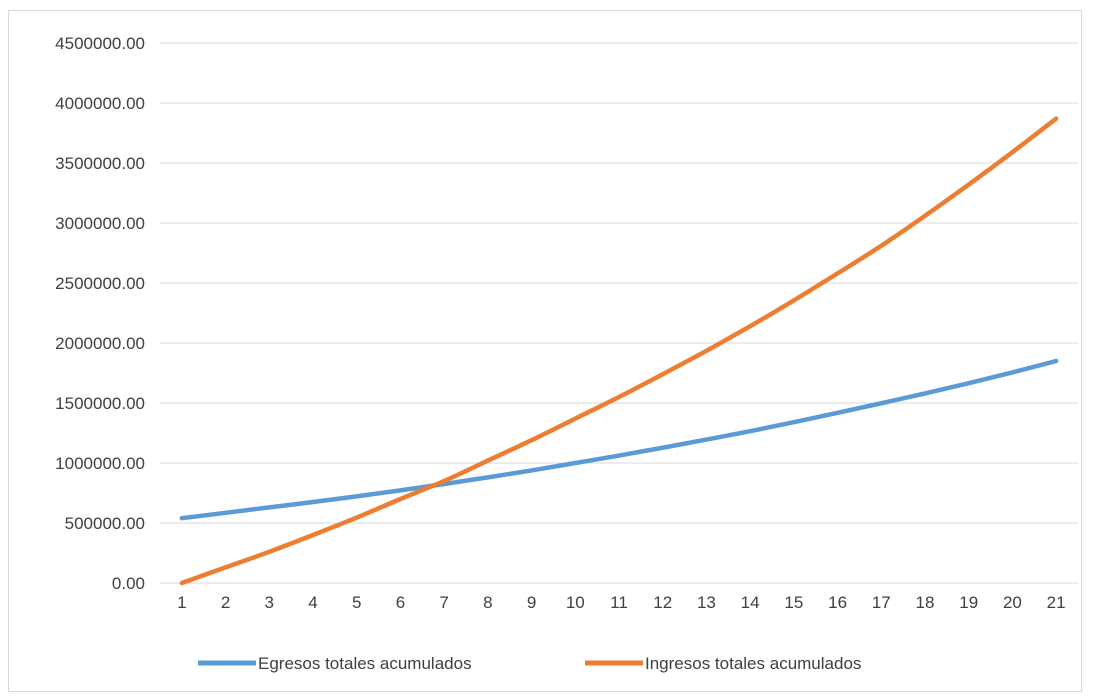  I want to click on y-tick-label: 500000.00, so click(105, 523).